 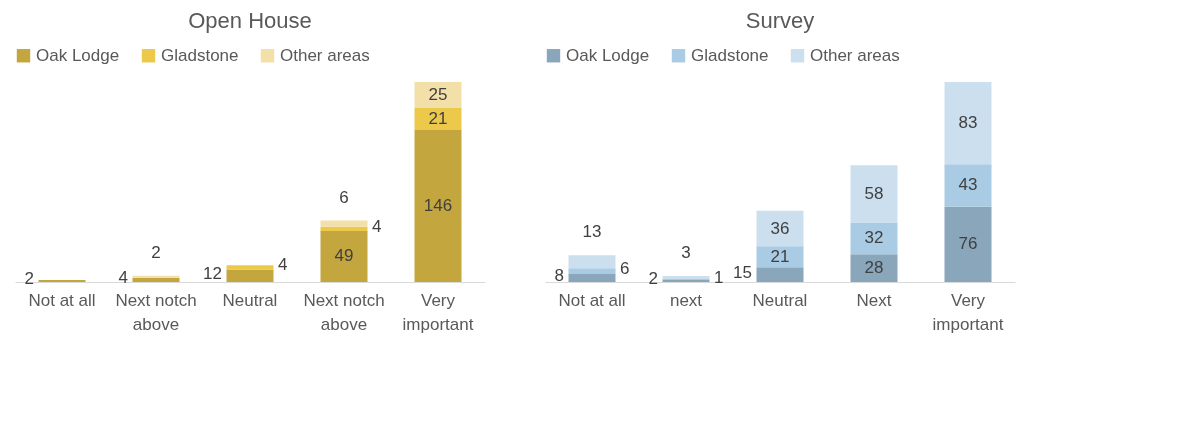 I want to click on data-label: 36, so click(x=780, y=228).